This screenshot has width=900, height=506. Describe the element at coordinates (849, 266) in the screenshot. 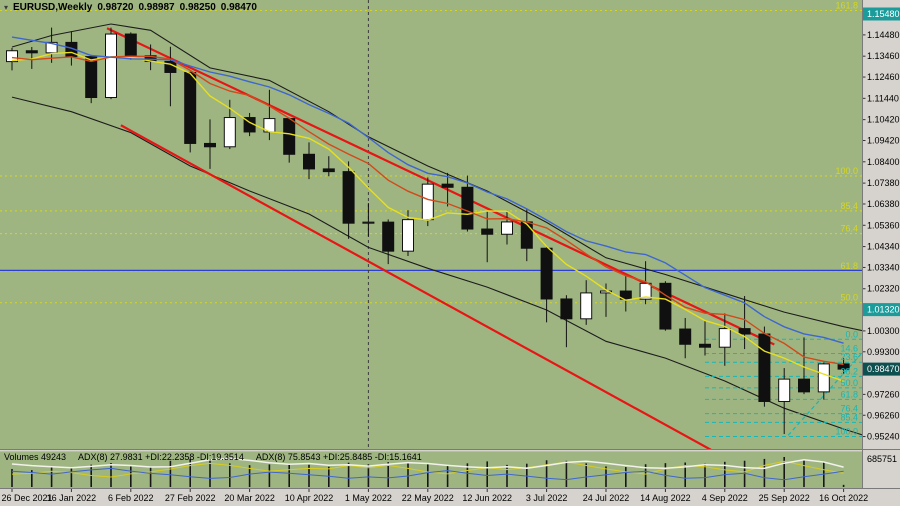

I see `fib-yellow-label: 61.8` at that location.